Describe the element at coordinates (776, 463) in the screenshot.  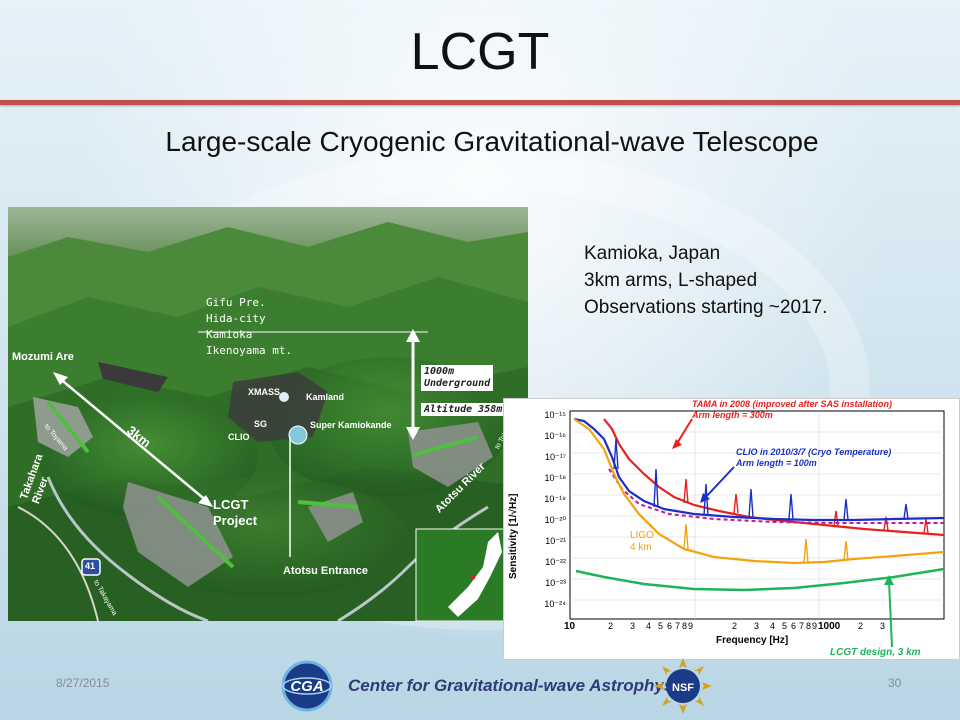
I see `clio-annotation-line: Arm length = 100m` at that location.